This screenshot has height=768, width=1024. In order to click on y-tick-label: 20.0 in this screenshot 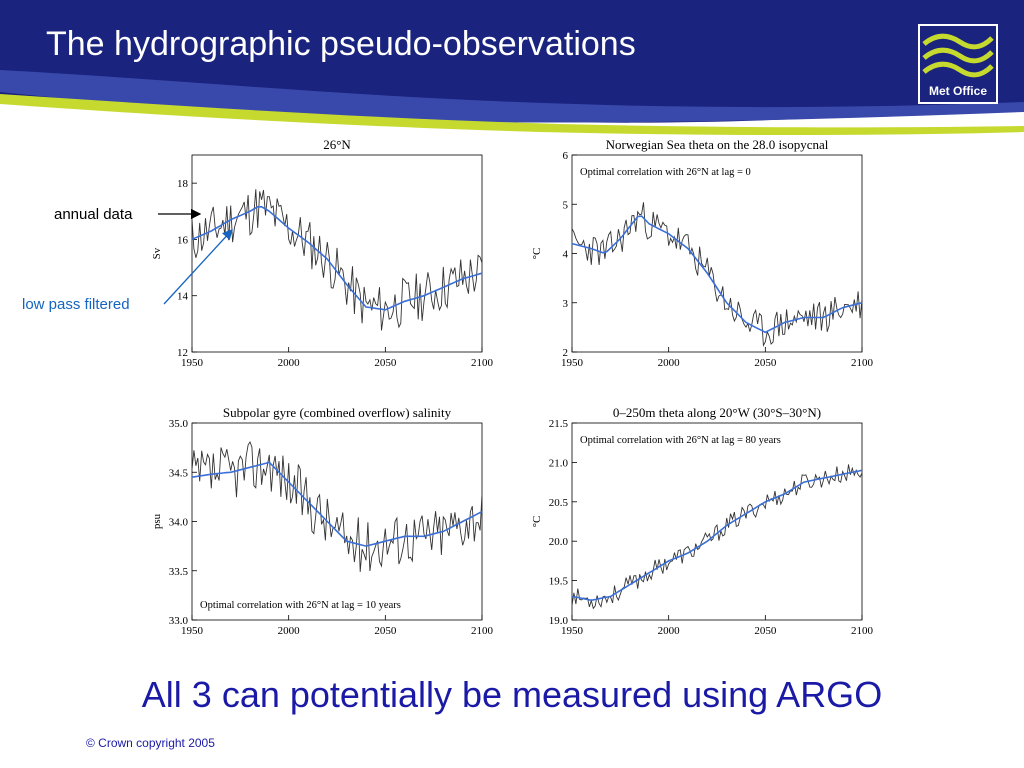, I will do `click(559, 542)`.